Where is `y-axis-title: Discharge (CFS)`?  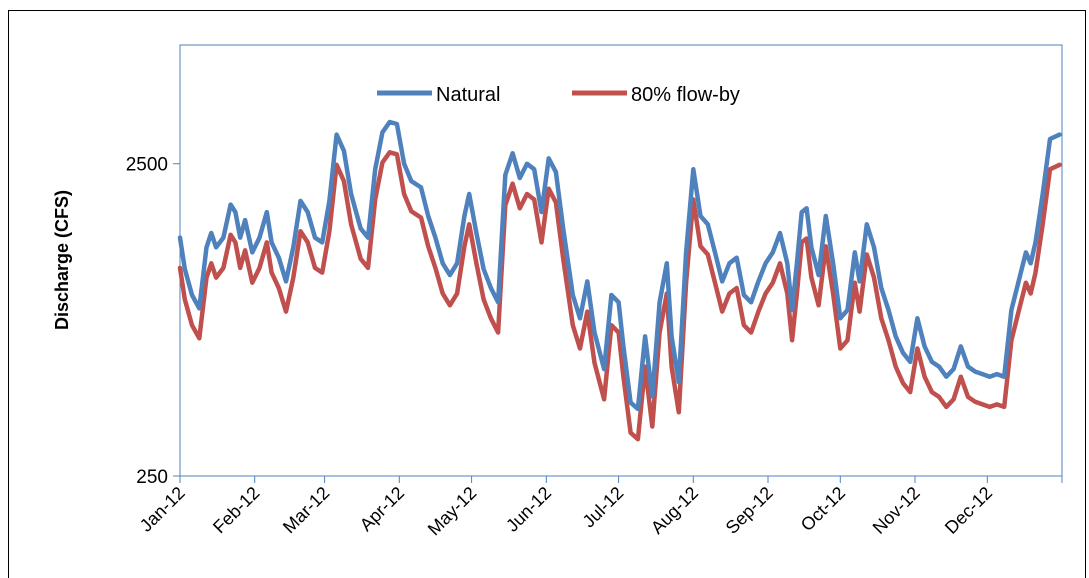 y-axis-title: Discharge (CFS) is located at coordinates (62, 260).